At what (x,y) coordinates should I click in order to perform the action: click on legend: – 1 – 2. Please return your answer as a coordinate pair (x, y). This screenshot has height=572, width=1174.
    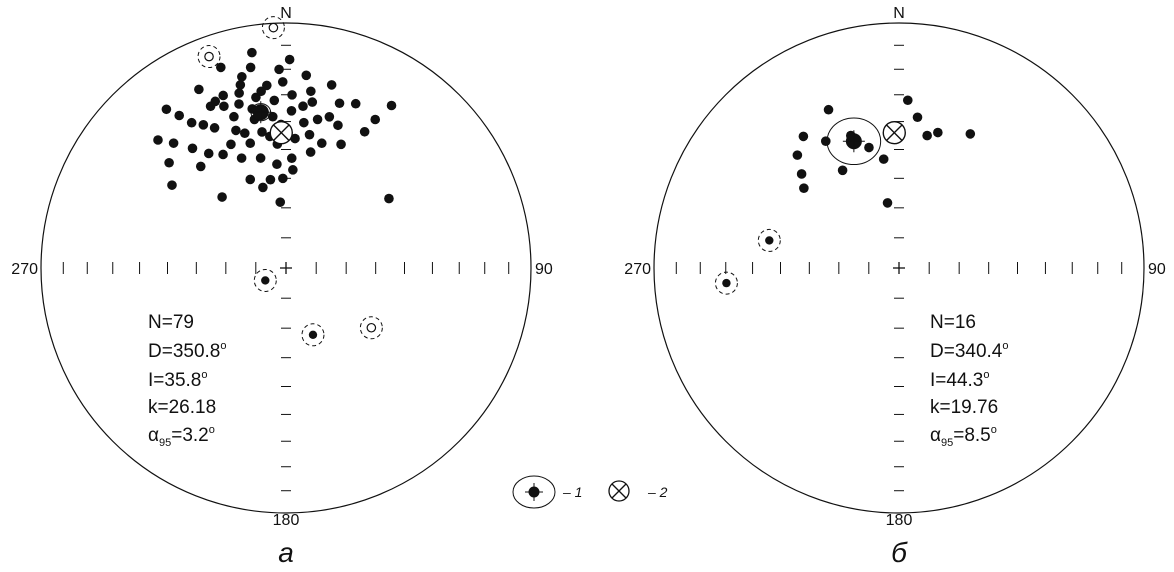
    Looking at the image, I should click on (590, 492).